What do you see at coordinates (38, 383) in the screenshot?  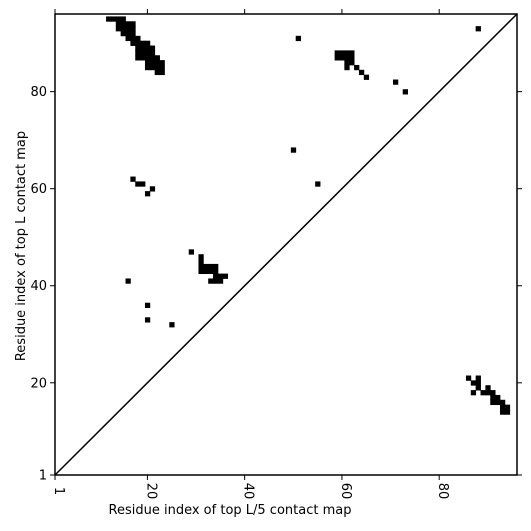 I see `y-tick-label: 20` at bounding box center [38, 383].